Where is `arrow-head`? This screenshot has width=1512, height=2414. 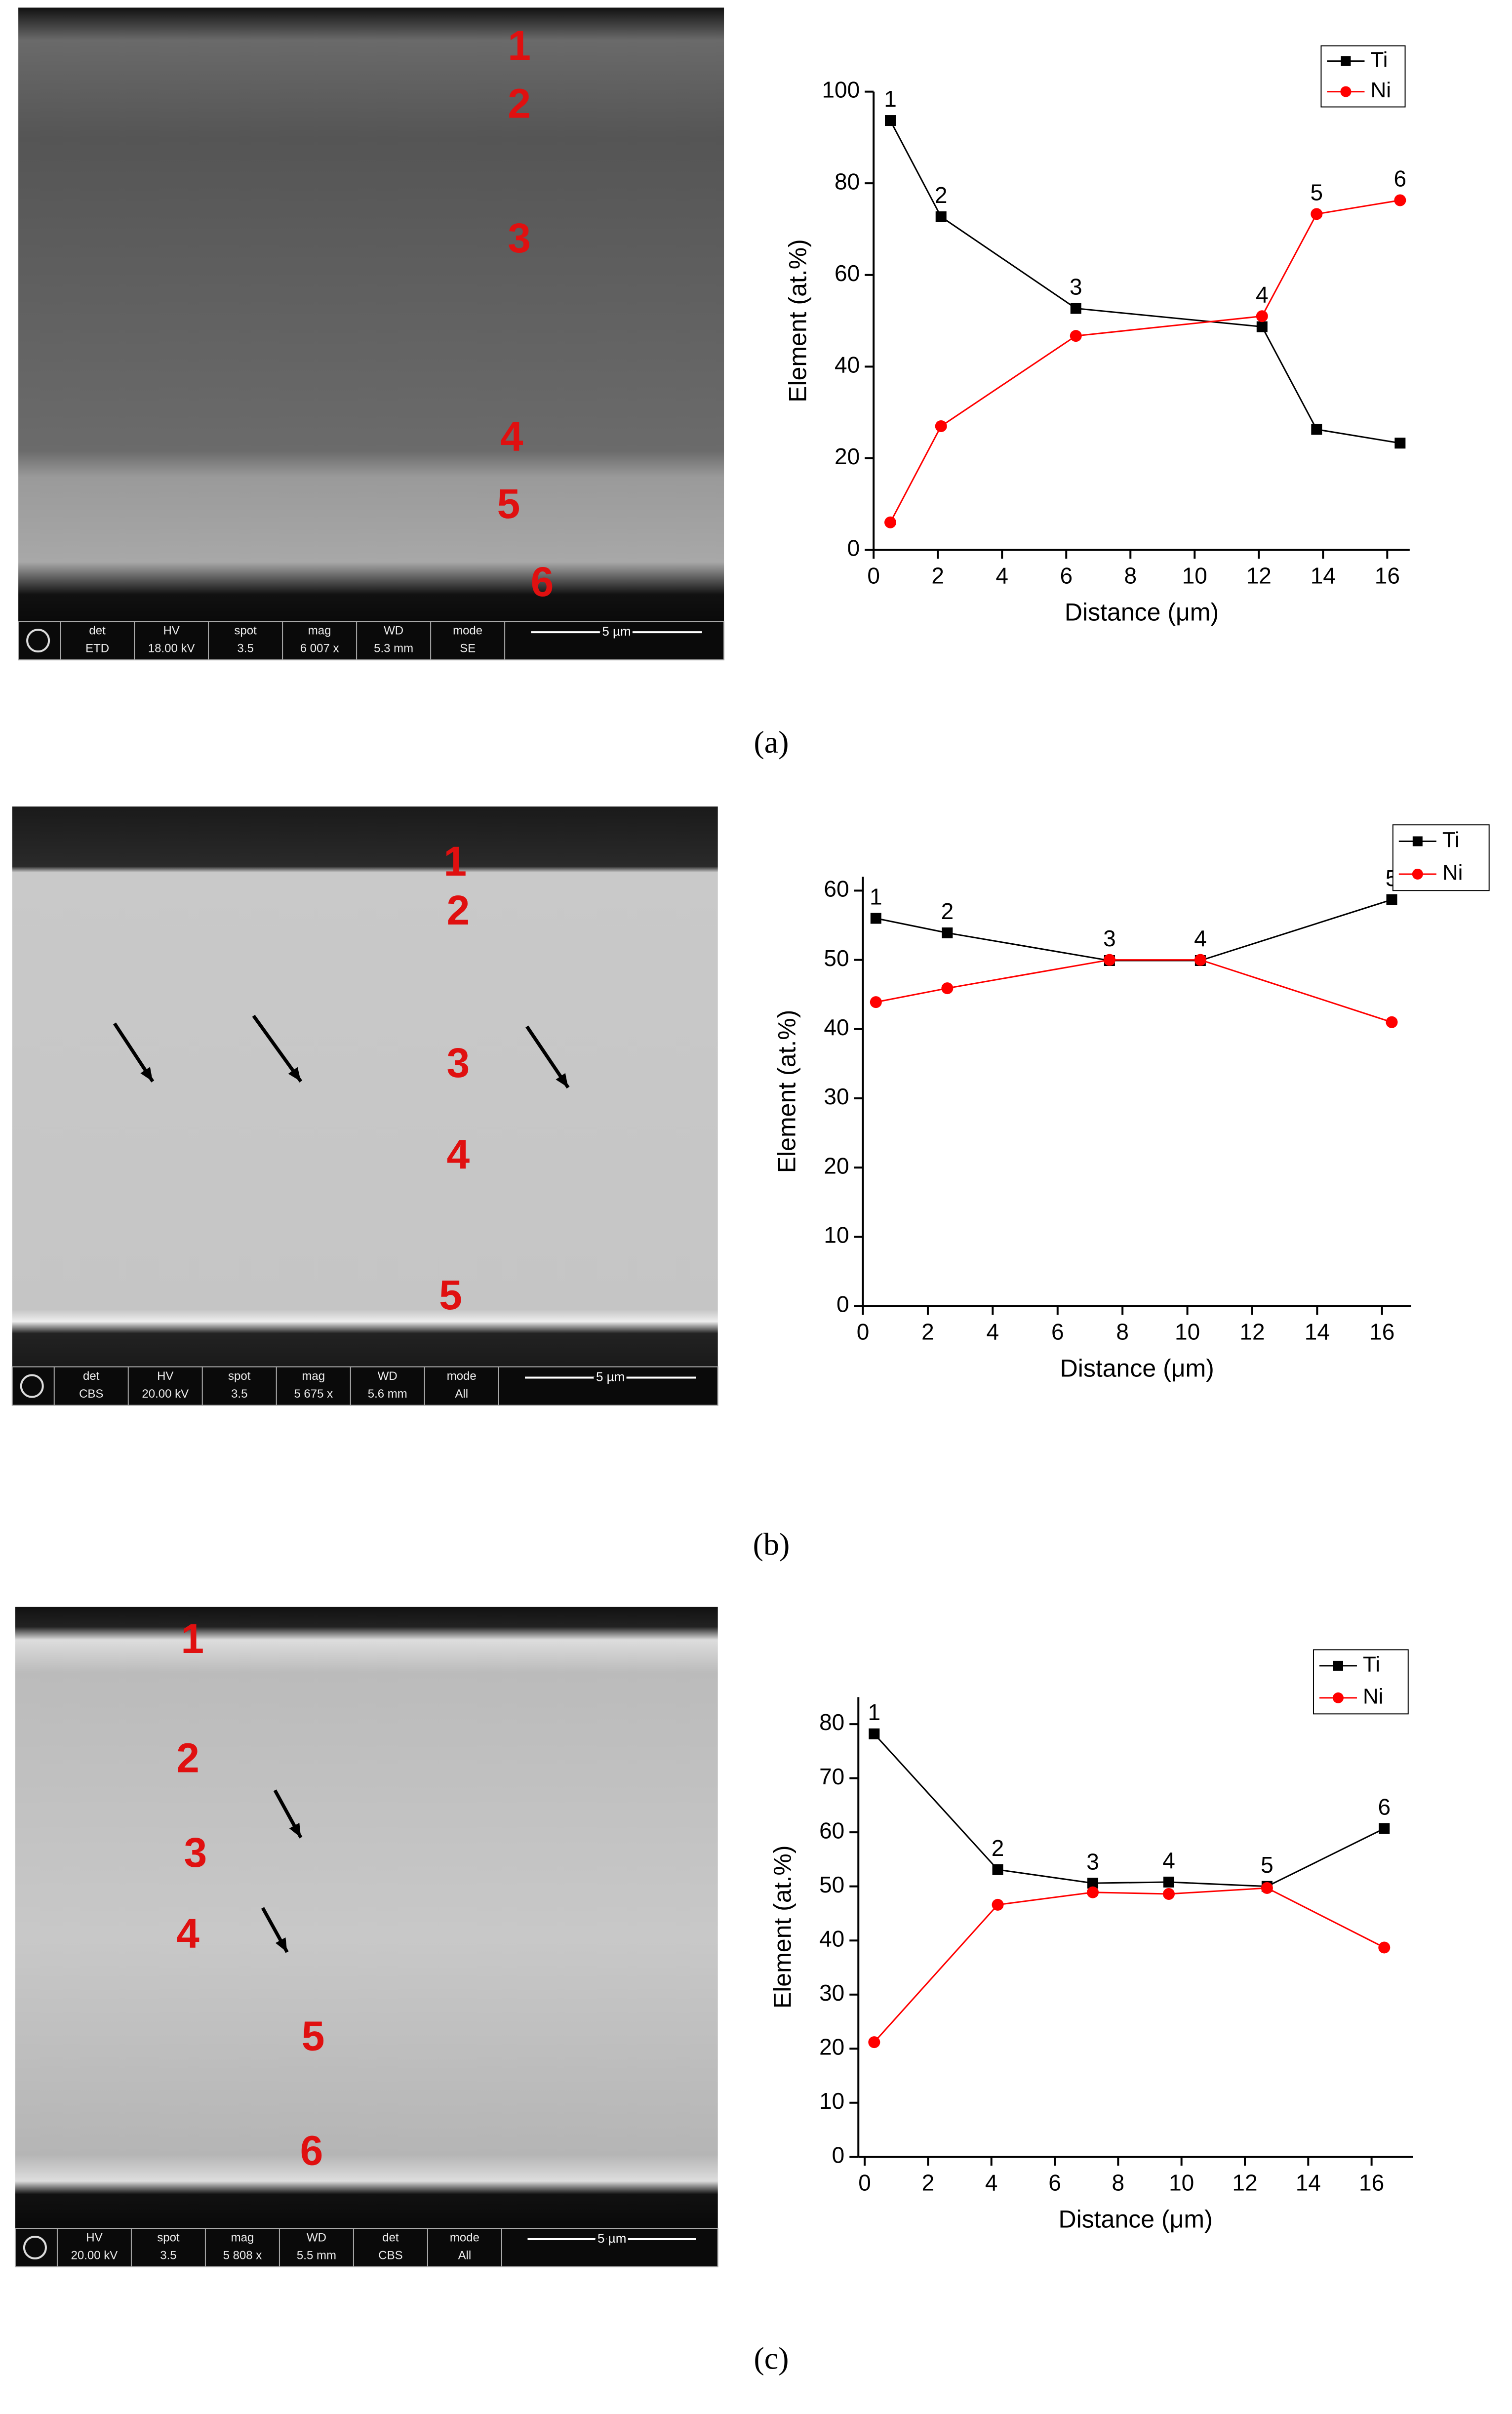
arrow-head is located at coordinates (295, 1830).